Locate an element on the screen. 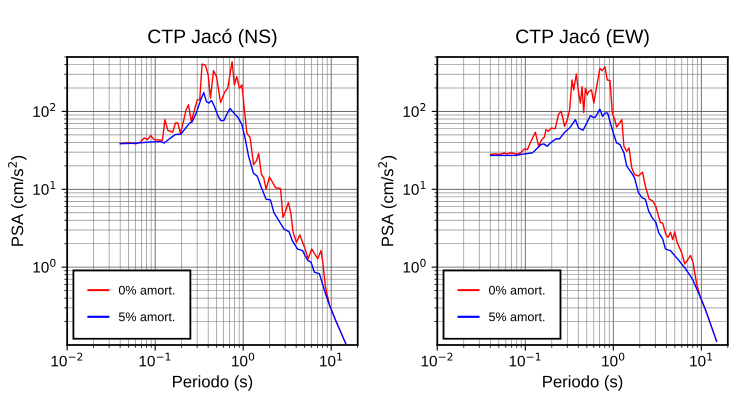 The width and height of the screenshot is (730, 400). chart-title: CTP Jacó (NS) is located at coordinates (212, 38).